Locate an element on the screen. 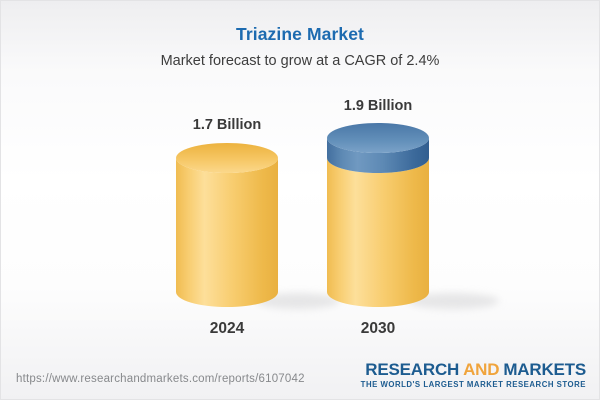  value-label-2030: 1.9 Billion is located at coordinates (378, 106).